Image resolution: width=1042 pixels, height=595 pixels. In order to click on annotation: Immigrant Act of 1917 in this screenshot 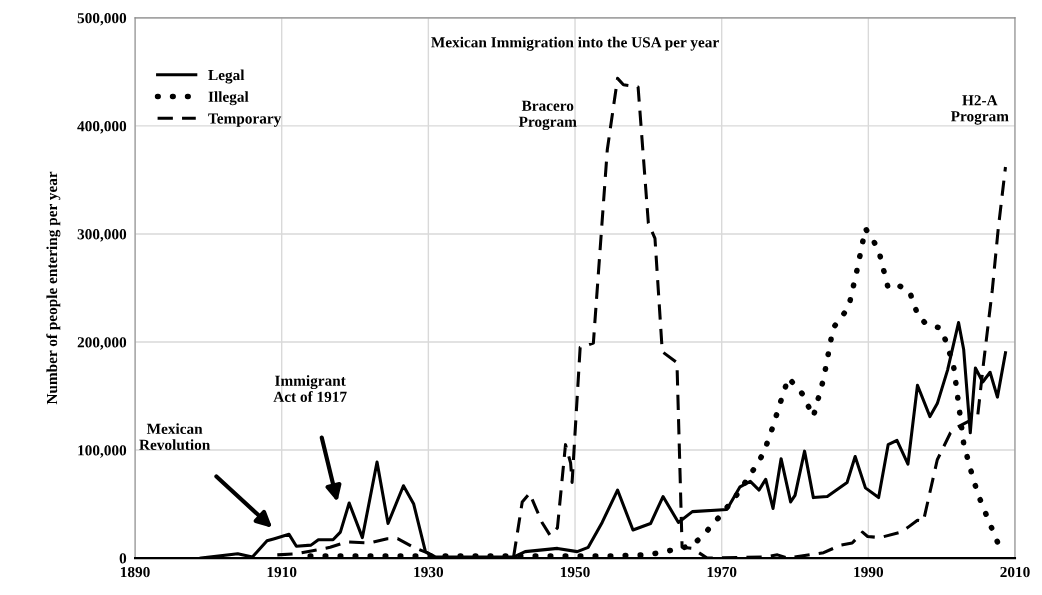, I will do `click(310, 388)`.